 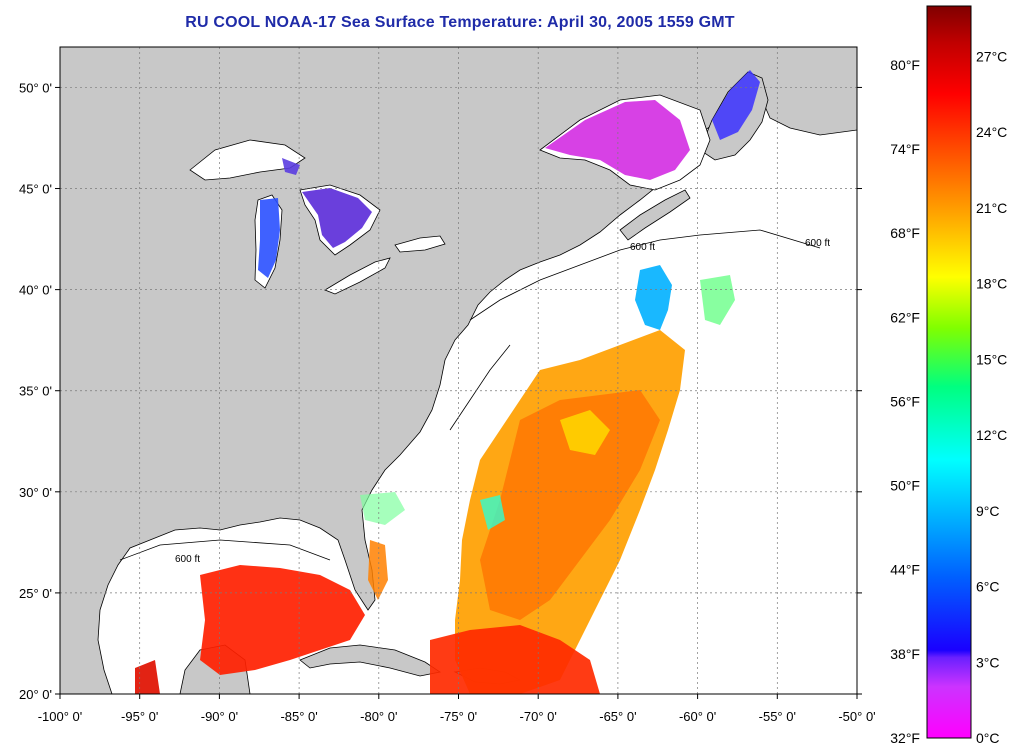 What do you see at coordinates (420, 244) in the screenshot?
I see `lake-ontario` at bounding box center [420, 244].